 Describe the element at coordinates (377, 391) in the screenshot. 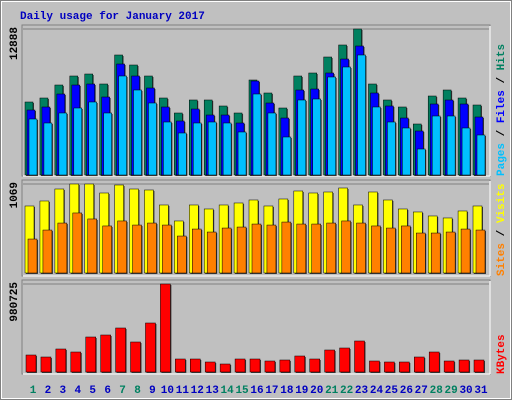

I see `x-tick-label: 24` at that location.